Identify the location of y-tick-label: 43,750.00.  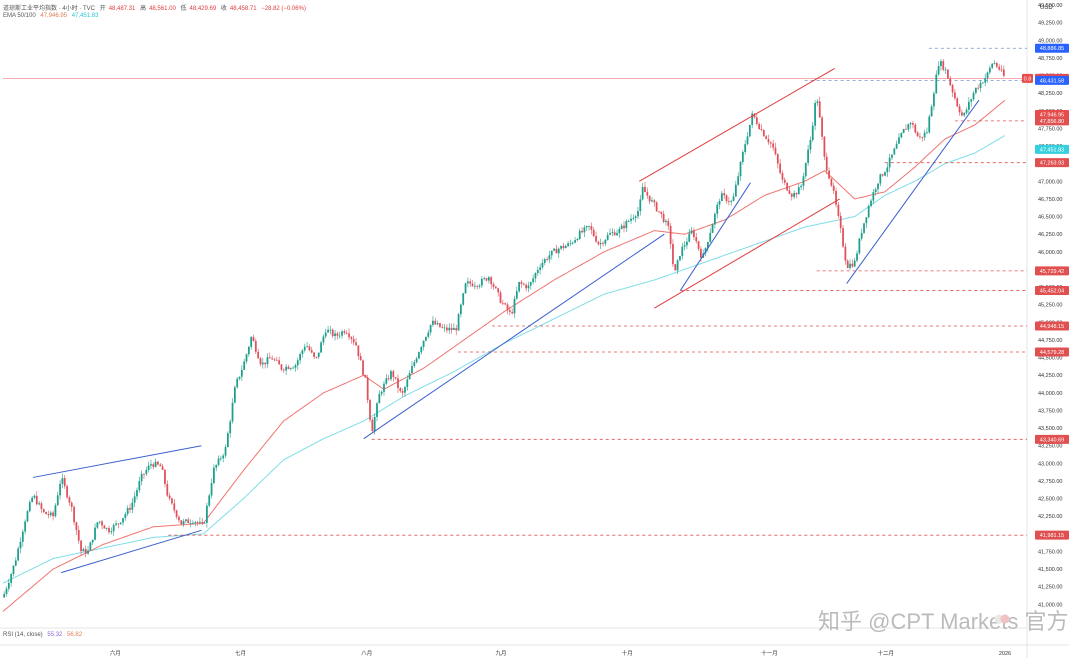
(1050, 411).